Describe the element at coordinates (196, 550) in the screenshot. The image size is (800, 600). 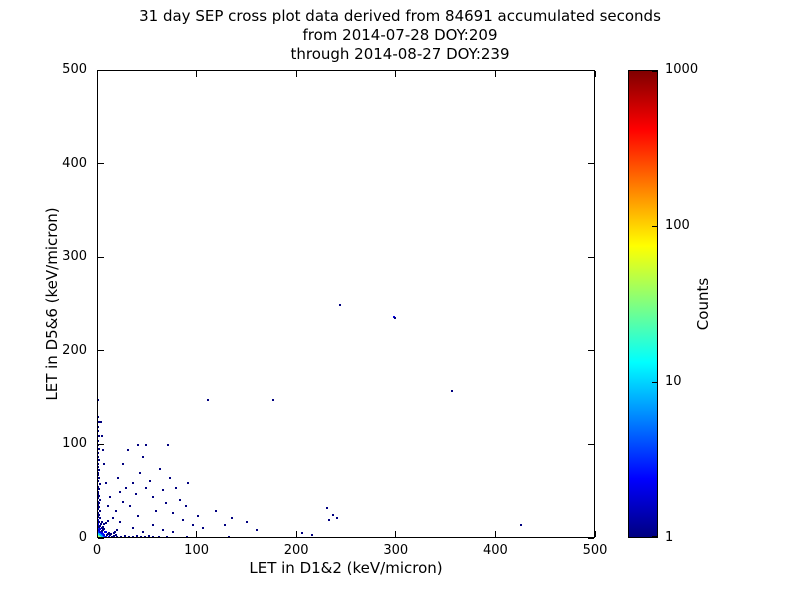
I see `x-tick-label: 100` at that location.